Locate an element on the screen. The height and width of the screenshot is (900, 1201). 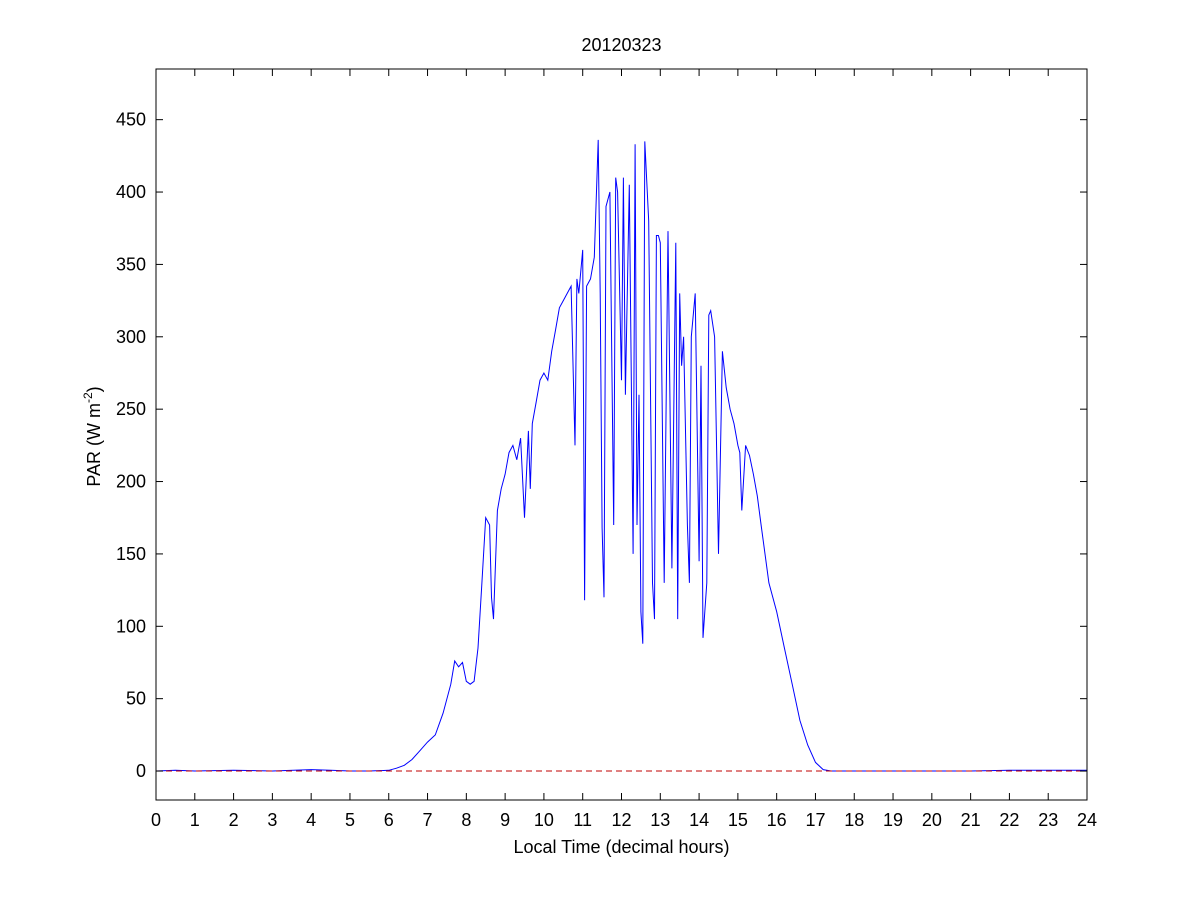
y-axis-label: PAR (W m-2) is located at coordinates (92, 436).